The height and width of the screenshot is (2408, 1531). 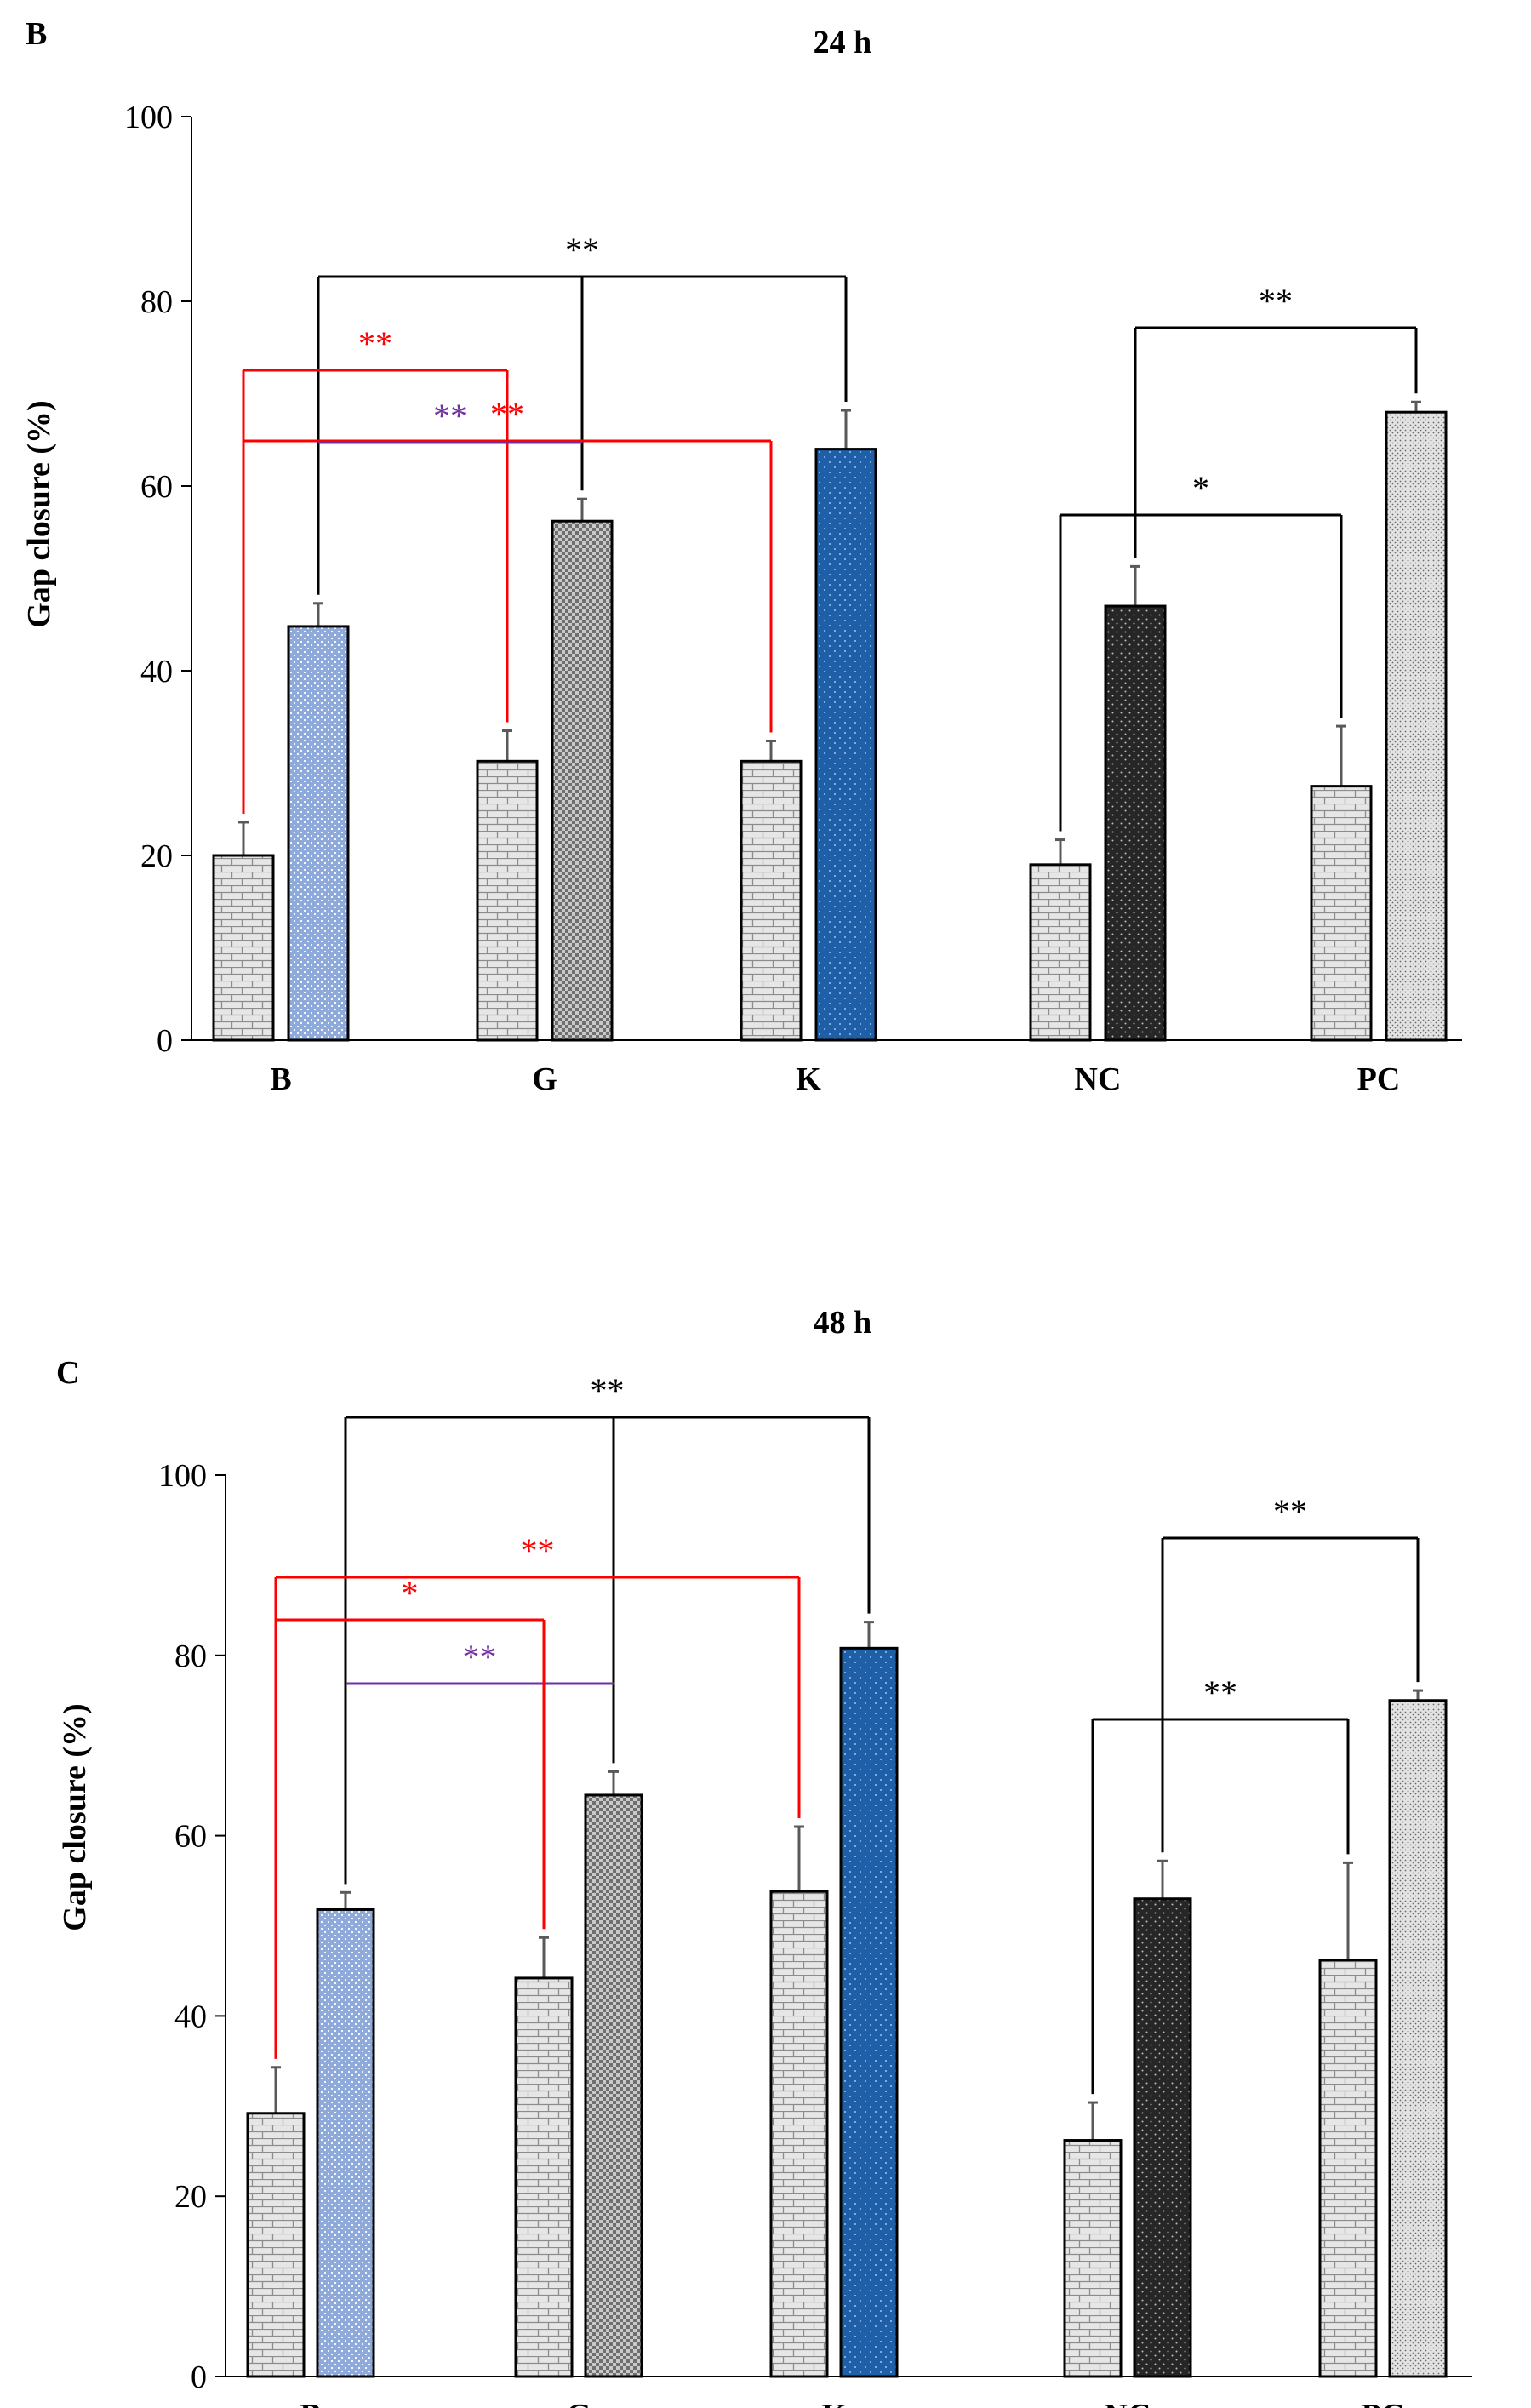 I want to click on panel-letter: B, so click(x=36, y=34).